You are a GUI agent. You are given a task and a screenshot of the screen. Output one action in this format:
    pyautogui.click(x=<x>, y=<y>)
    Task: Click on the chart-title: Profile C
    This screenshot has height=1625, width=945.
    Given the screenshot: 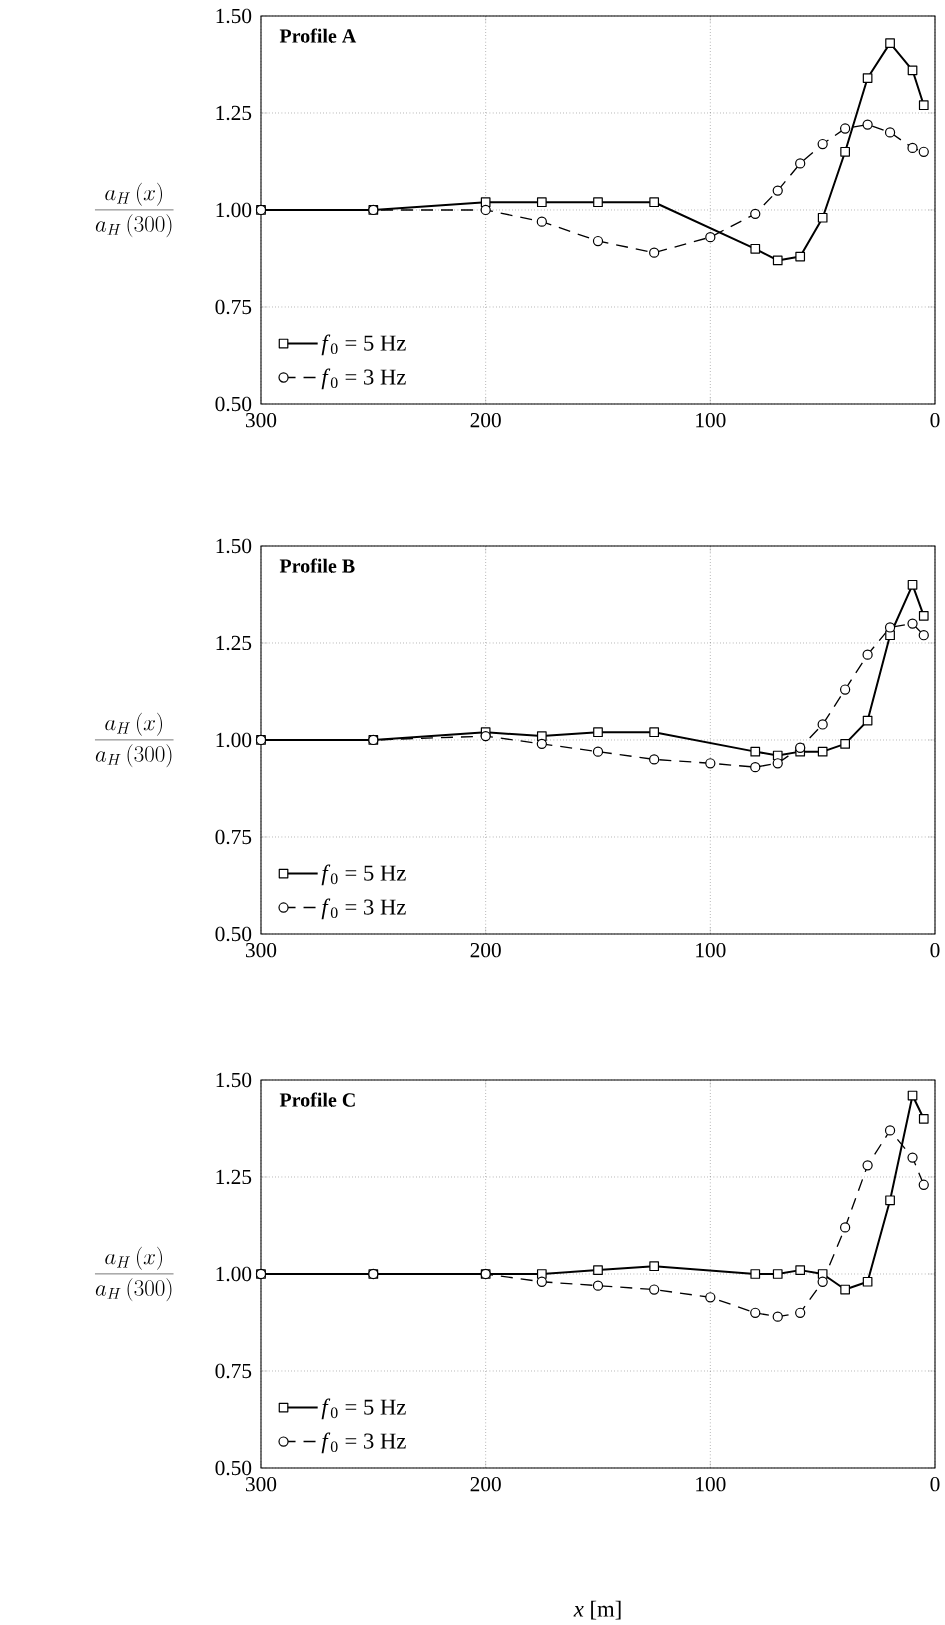 What is the action you would take?
    pyautogui.click(x=317, y=1099)
    